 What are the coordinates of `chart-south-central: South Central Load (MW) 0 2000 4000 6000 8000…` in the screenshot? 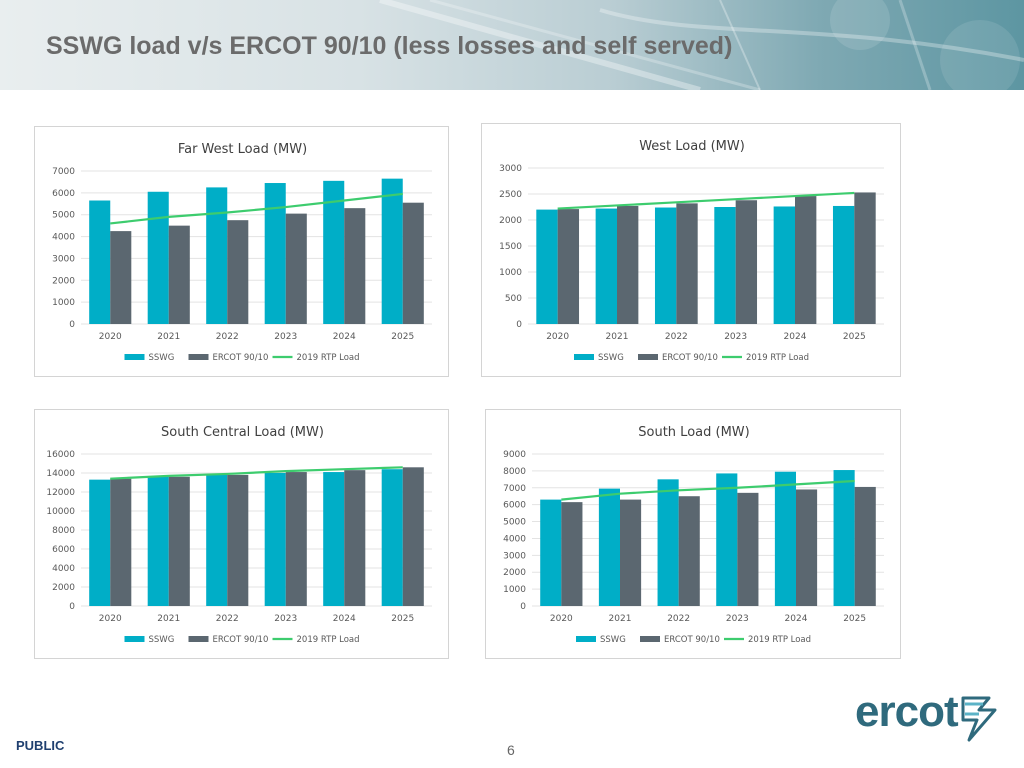 It's located at (241, 534).